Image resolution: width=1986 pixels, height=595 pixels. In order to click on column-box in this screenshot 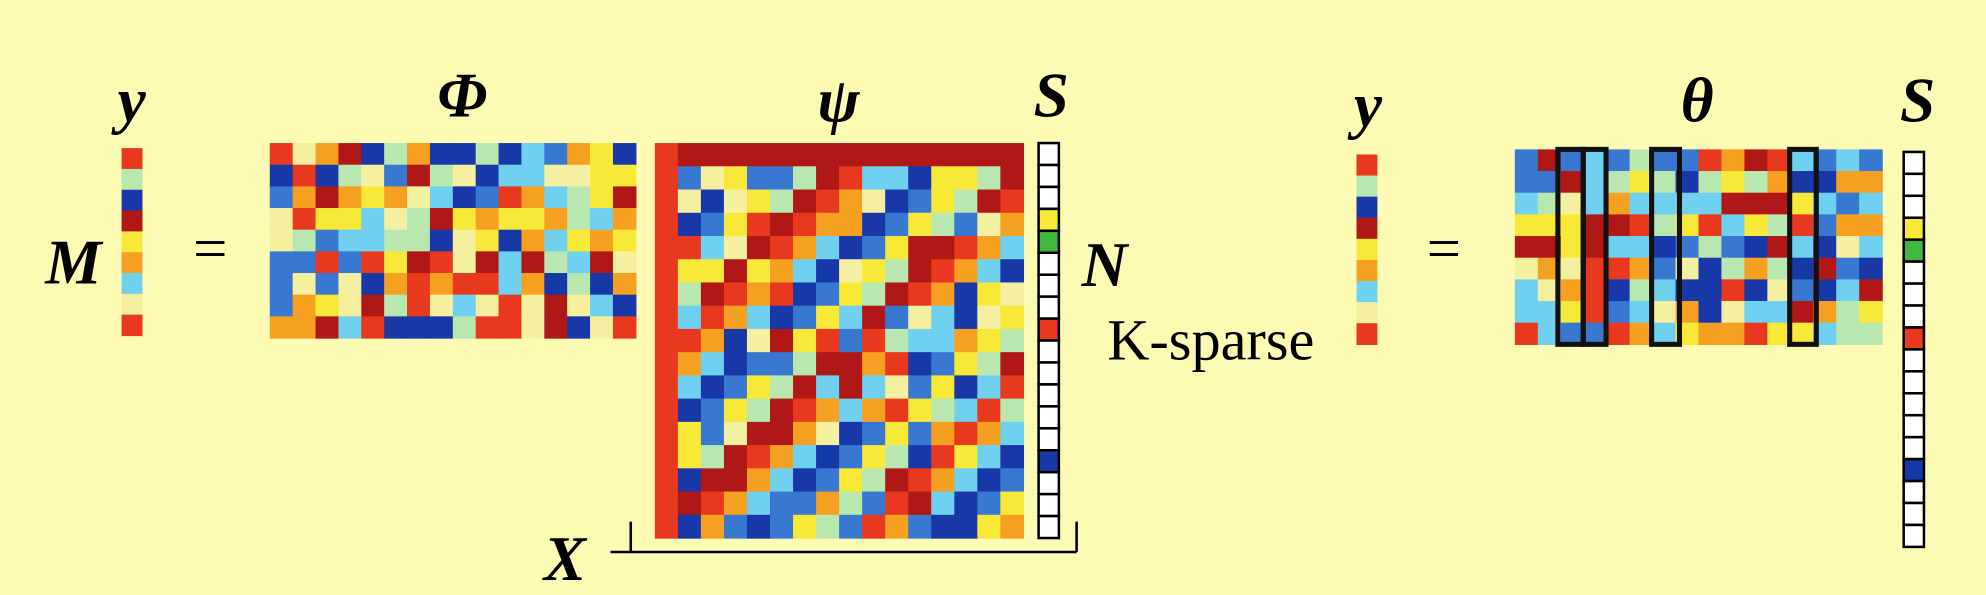, I will do `click(1594, 246)`.